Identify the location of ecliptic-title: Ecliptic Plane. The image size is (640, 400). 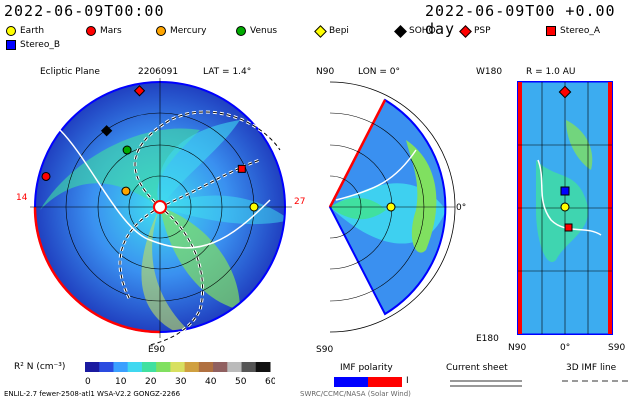
(70, 72).